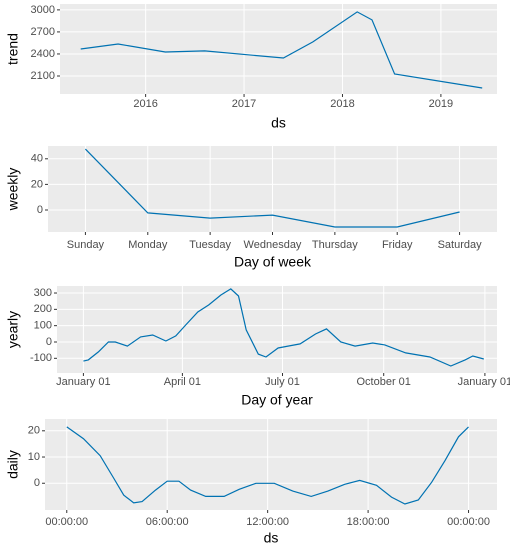 Image resolution: width=510 pixels, height=554 pixels. I want to click on x-tick-label: Friday, so click(397, 245).